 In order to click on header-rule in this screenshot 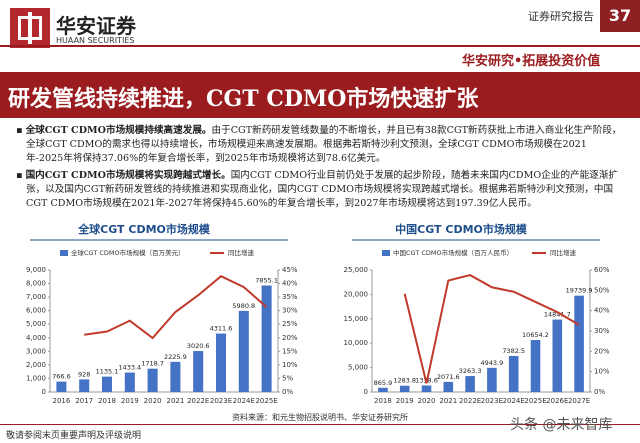, I will do `click(320, 46)`.